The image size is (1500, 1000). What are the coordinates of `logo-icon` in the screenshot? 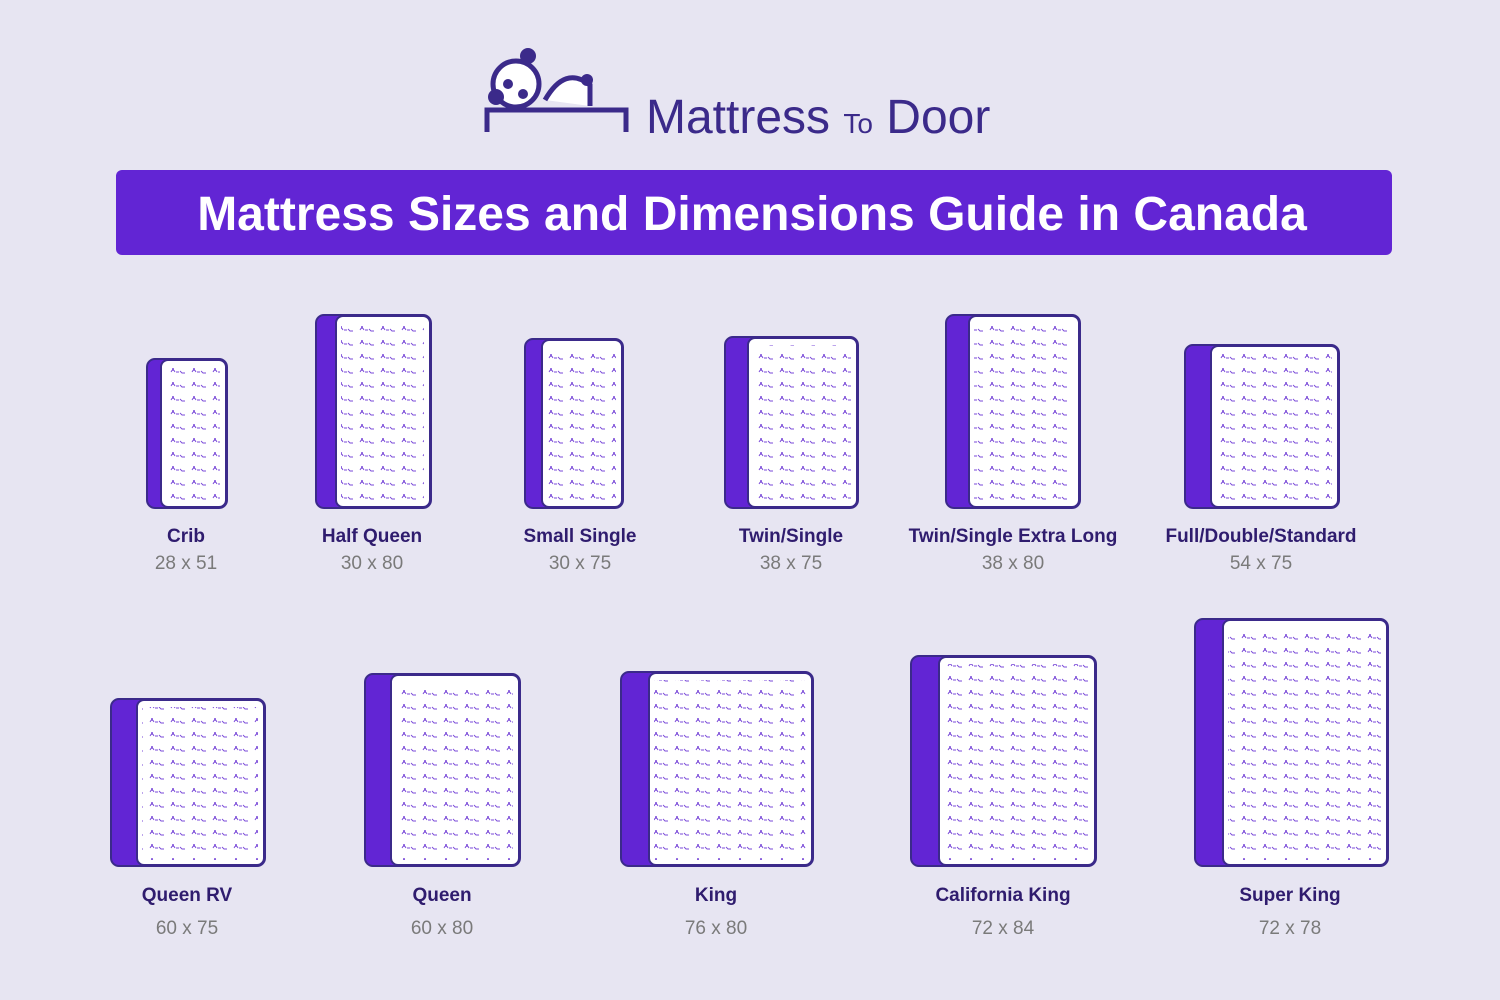 It's located at (556, 90).